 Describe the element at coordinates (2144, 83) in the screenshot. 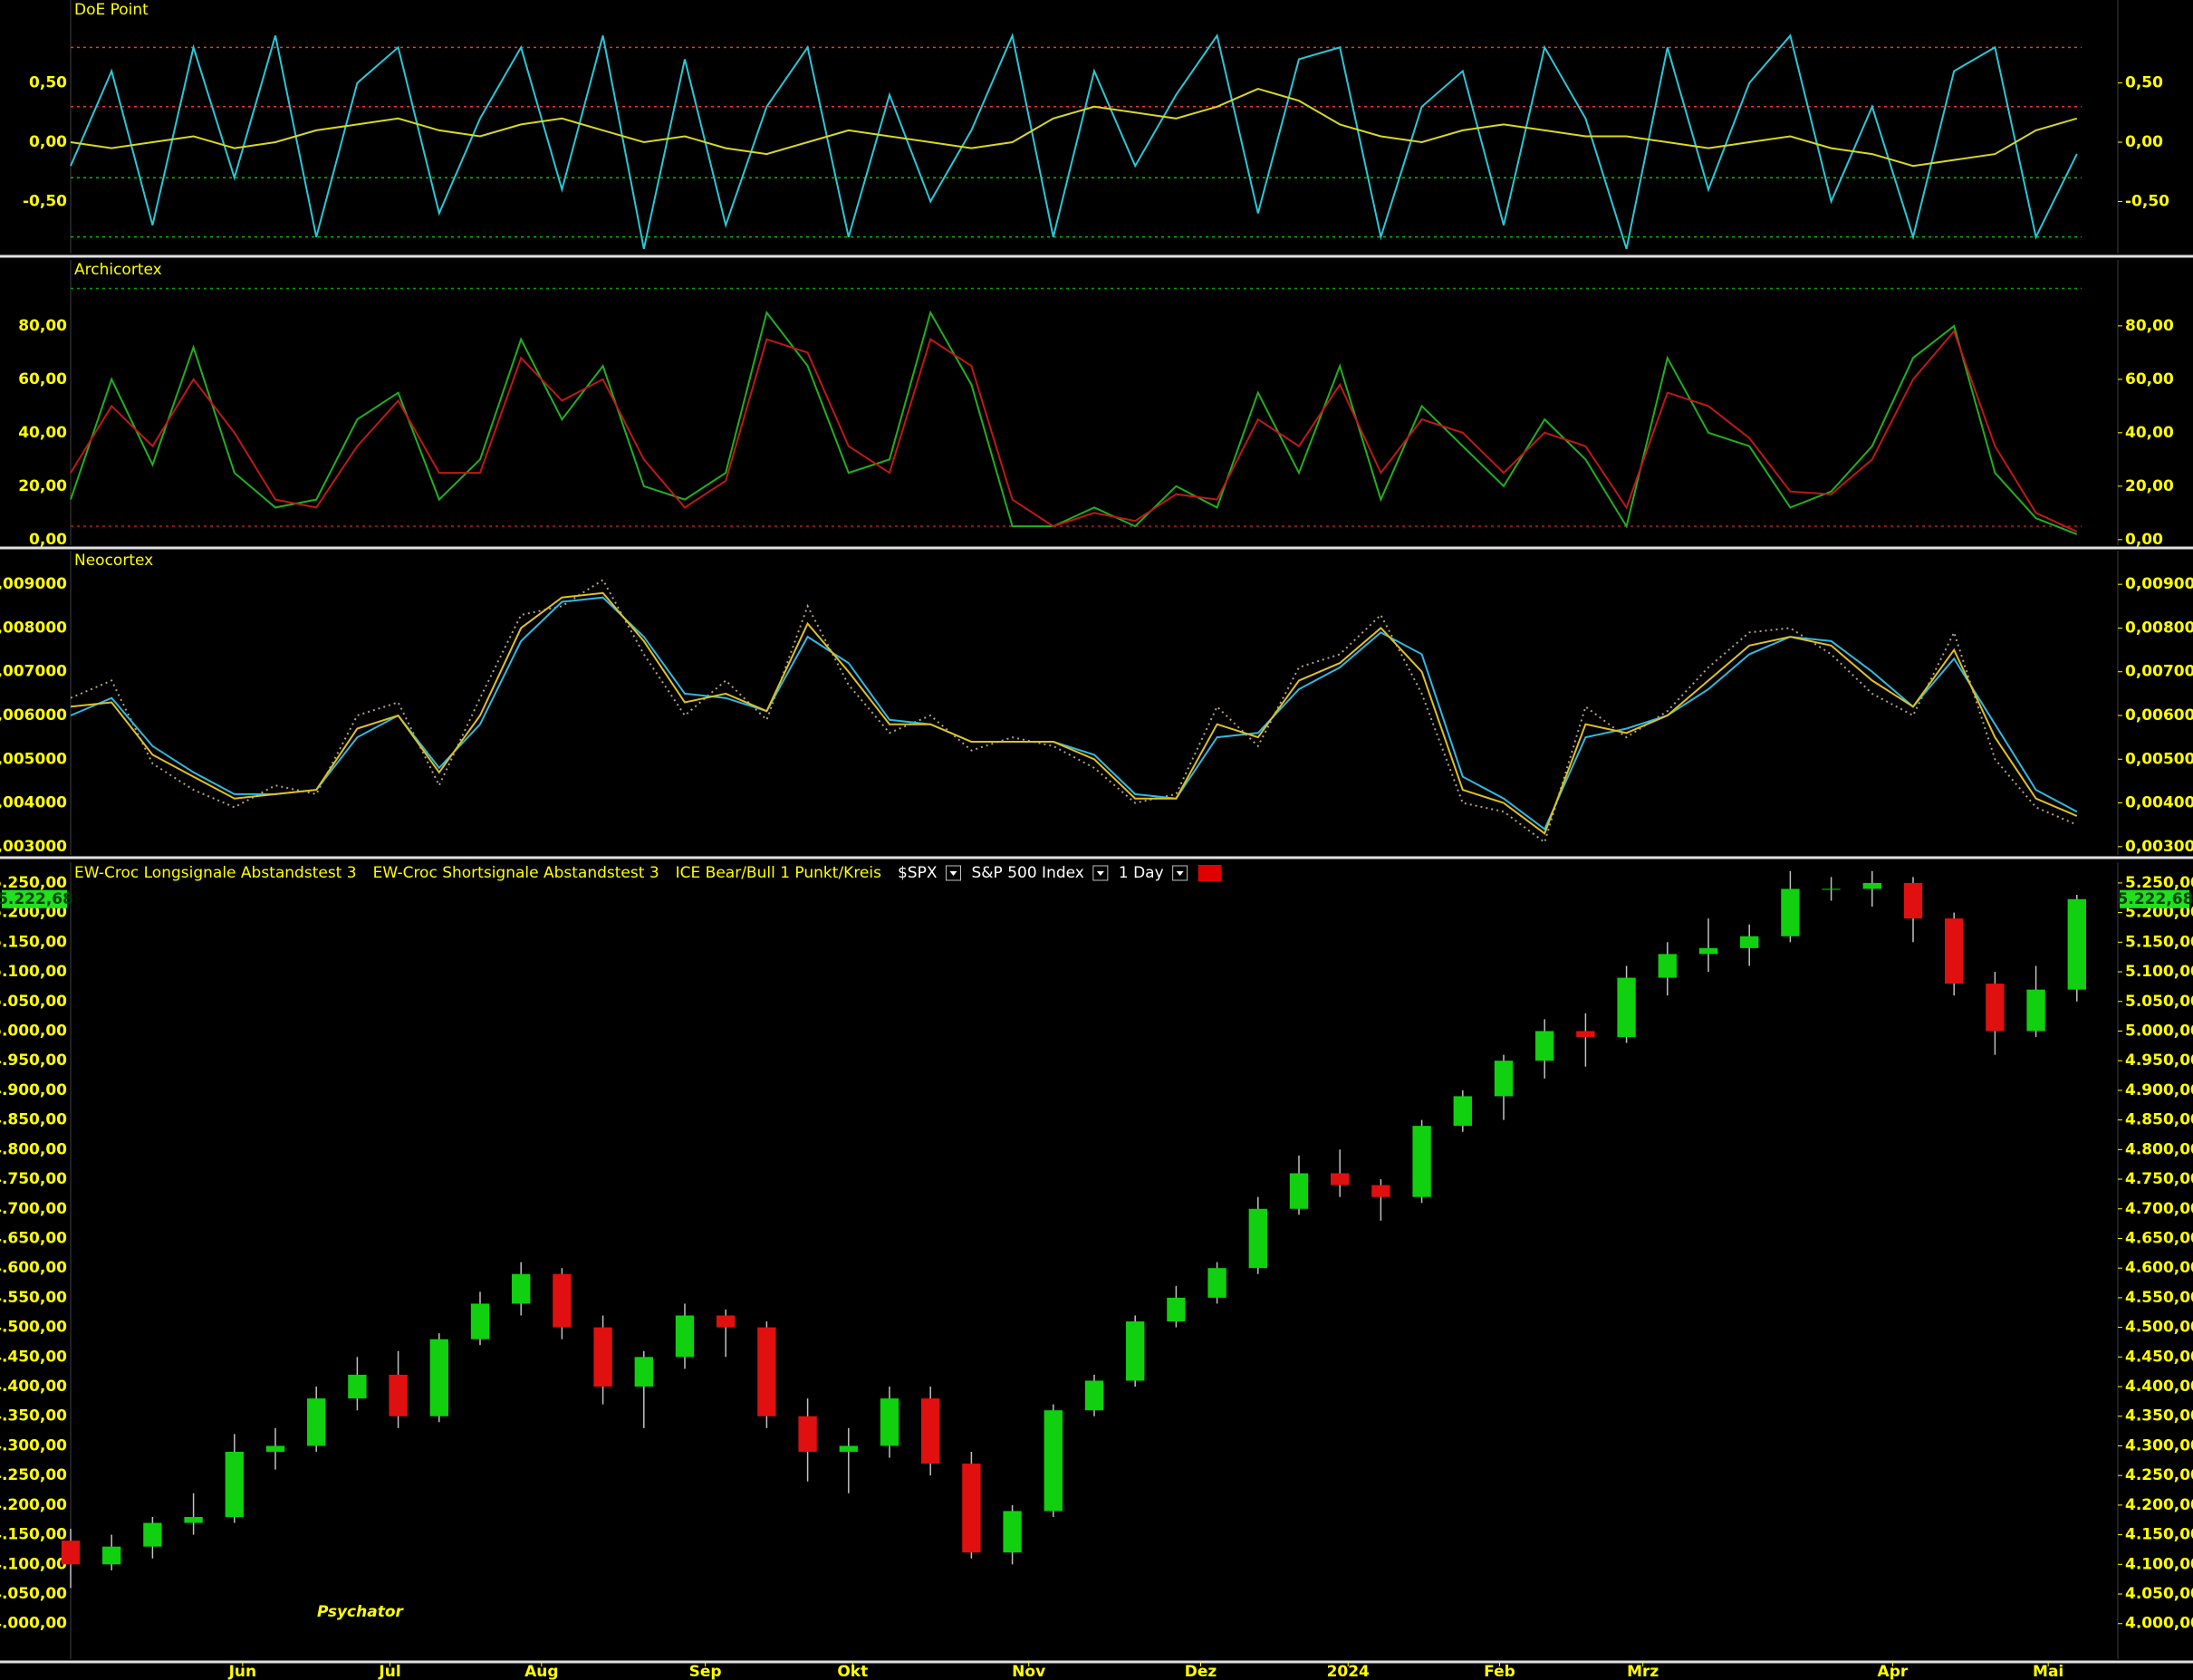

I see `y-tick-label: 0,50` at that location.